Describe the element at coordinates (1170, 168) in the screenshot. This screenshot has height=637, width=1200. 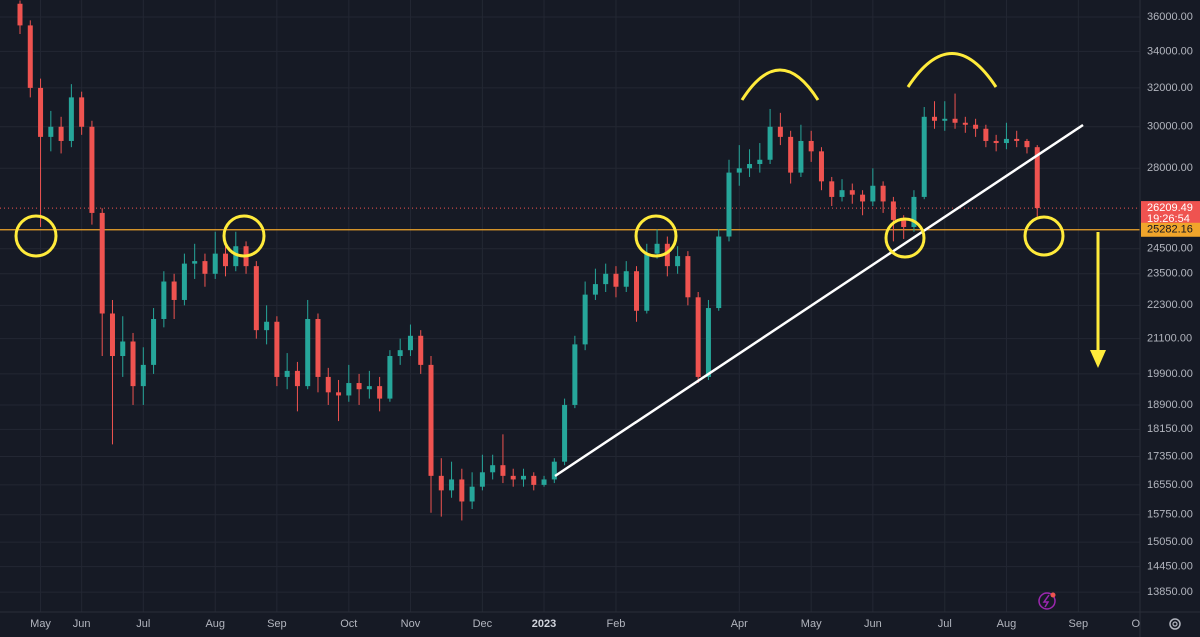
I see `y-tick-label: 28000.00` at that location.